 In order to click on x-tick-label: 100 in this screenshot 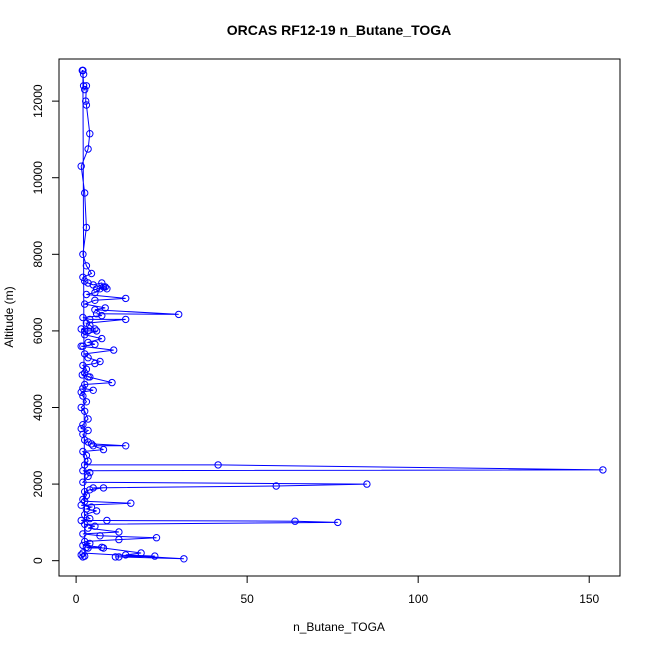, I will do `click(418, 599)`.